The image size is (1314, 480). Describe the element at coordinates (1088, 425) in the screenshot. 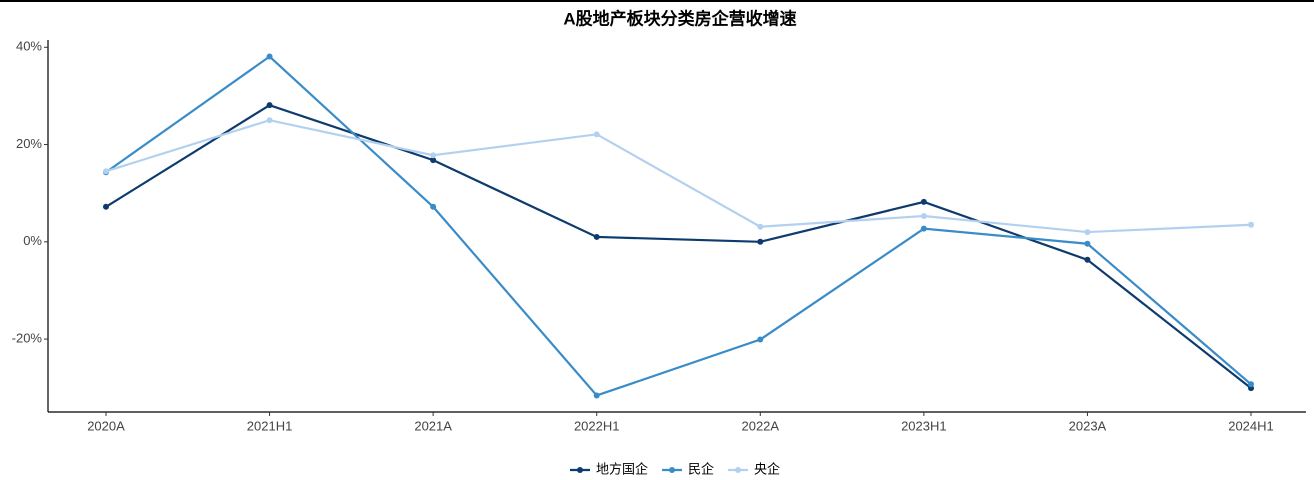

I see `x-tick-label: 2023A` at that location.